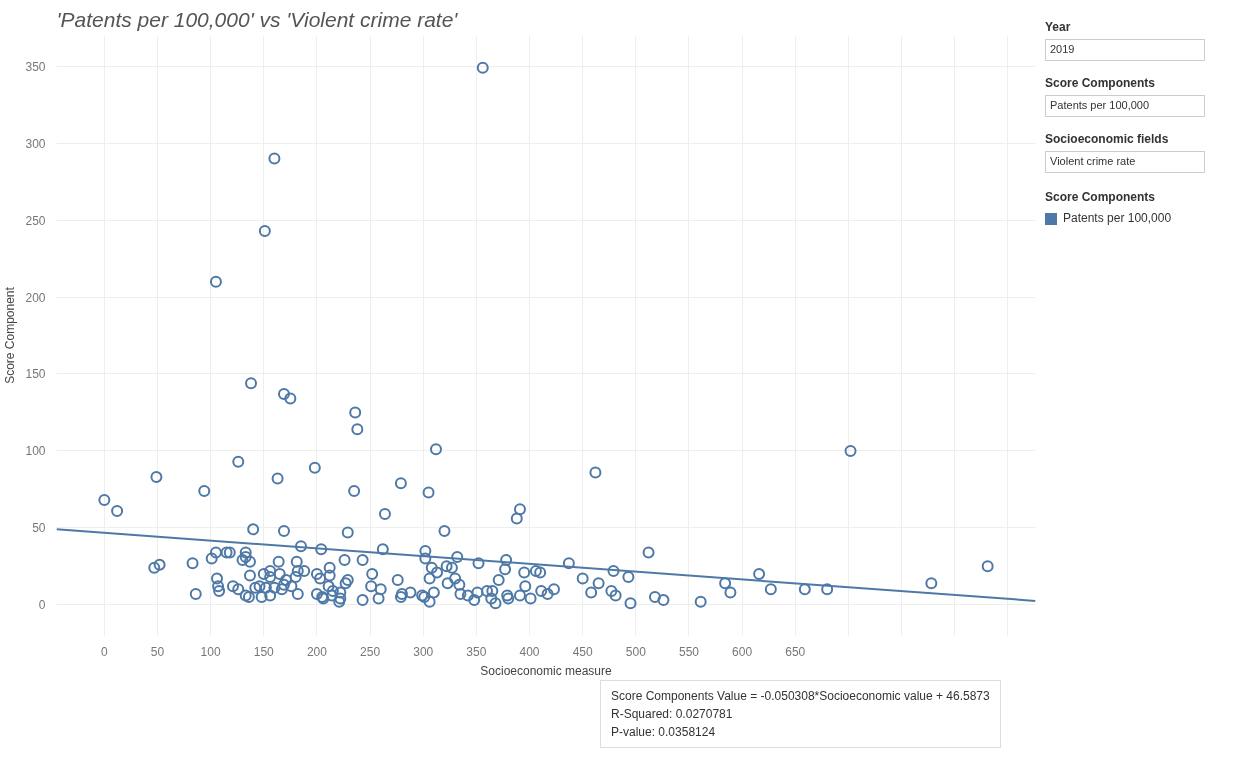 This screenshot has width=1245, height=774. I want to click on y-axis-title: Score Component, so click(10, 335).